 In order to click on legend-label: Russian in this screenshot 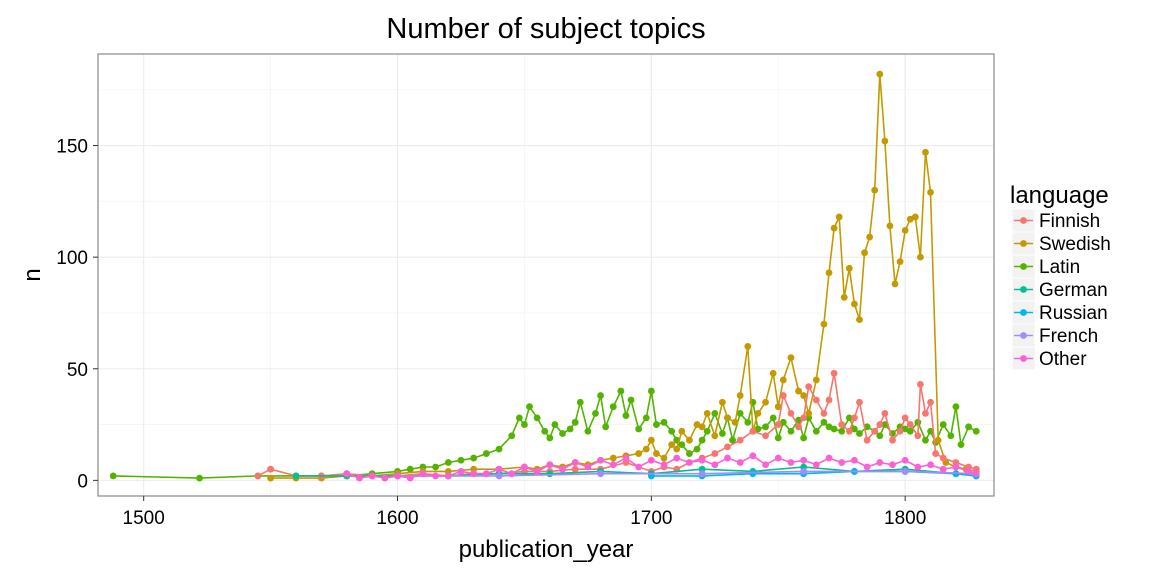, I will do `click(1073, 313)`.